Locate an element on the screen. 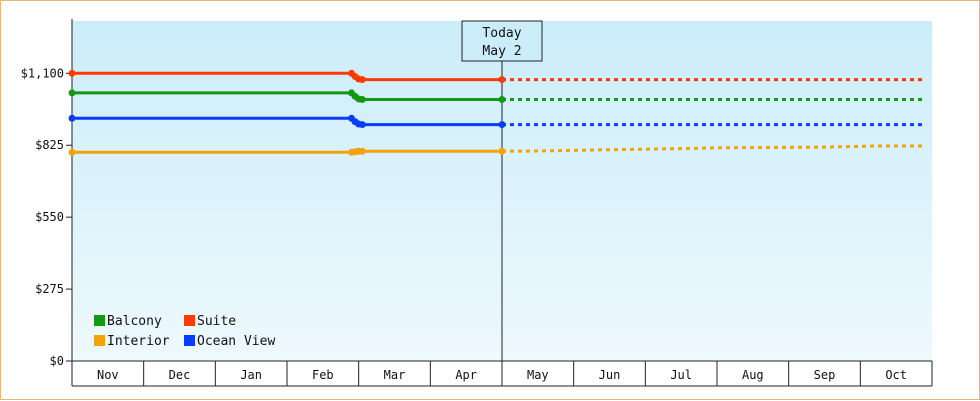  legend: Balcony Suite Interior Ocean View is located at coordinates (184, 331).